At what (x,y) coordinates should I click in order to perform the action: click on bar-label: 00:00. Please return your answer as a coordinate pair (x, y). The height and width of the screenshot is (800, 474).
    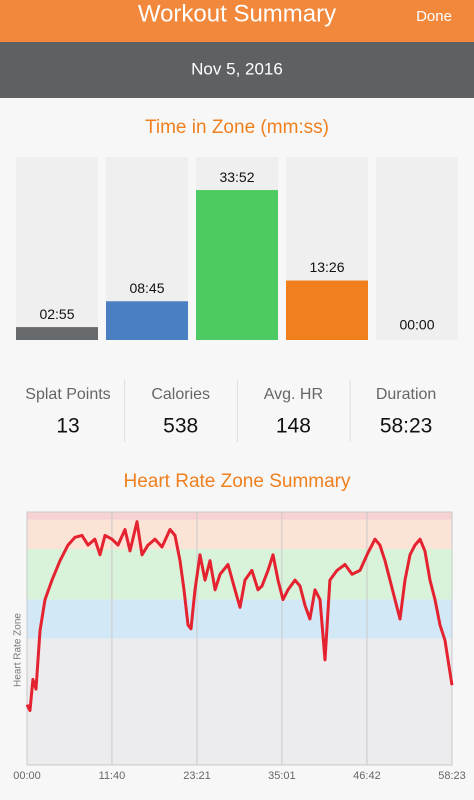
    Looking at the image, I should click on (416, 325).